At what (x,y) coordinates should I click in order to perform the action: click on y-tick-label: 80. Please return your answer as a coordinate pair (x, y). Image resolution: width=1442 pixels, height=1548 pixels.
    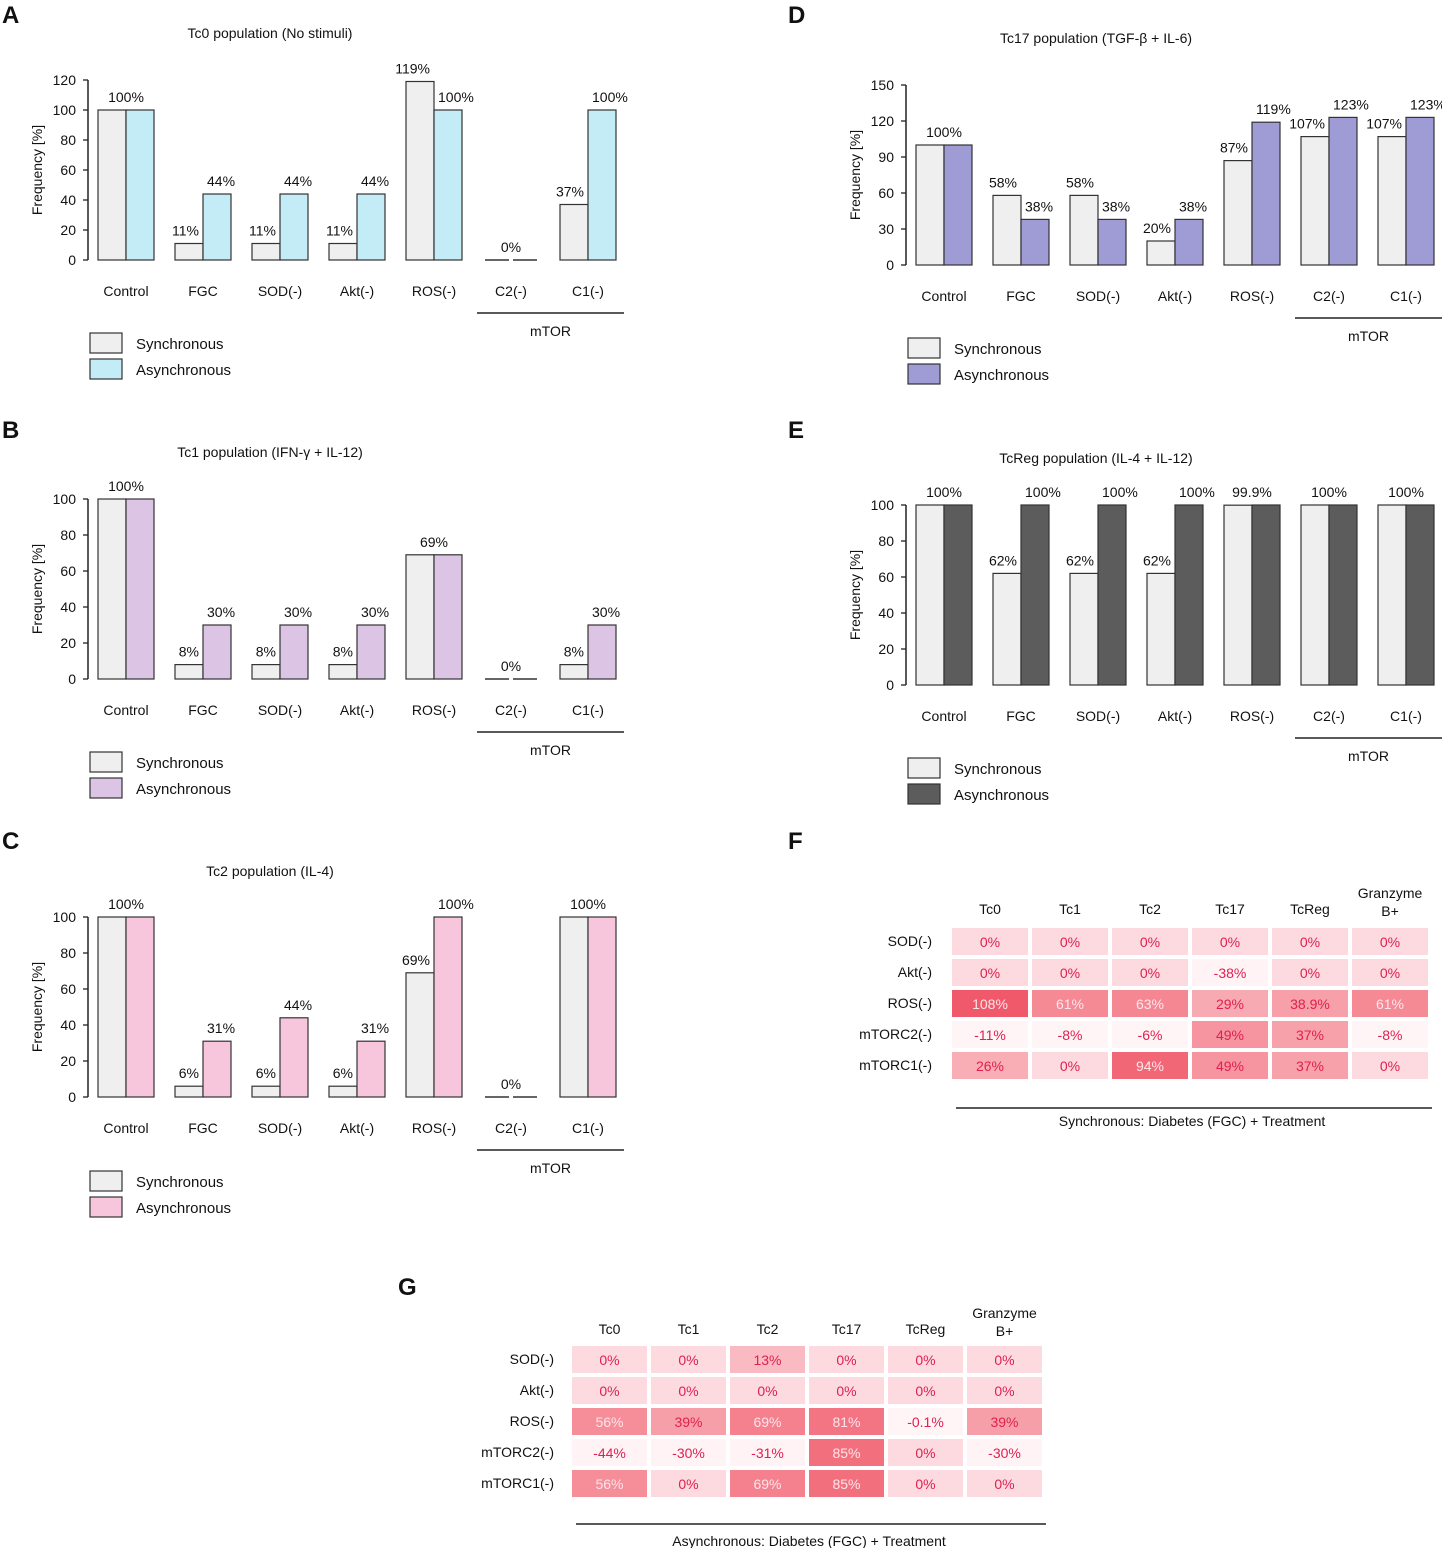
    Looking at the image, I should click on (886, 541).